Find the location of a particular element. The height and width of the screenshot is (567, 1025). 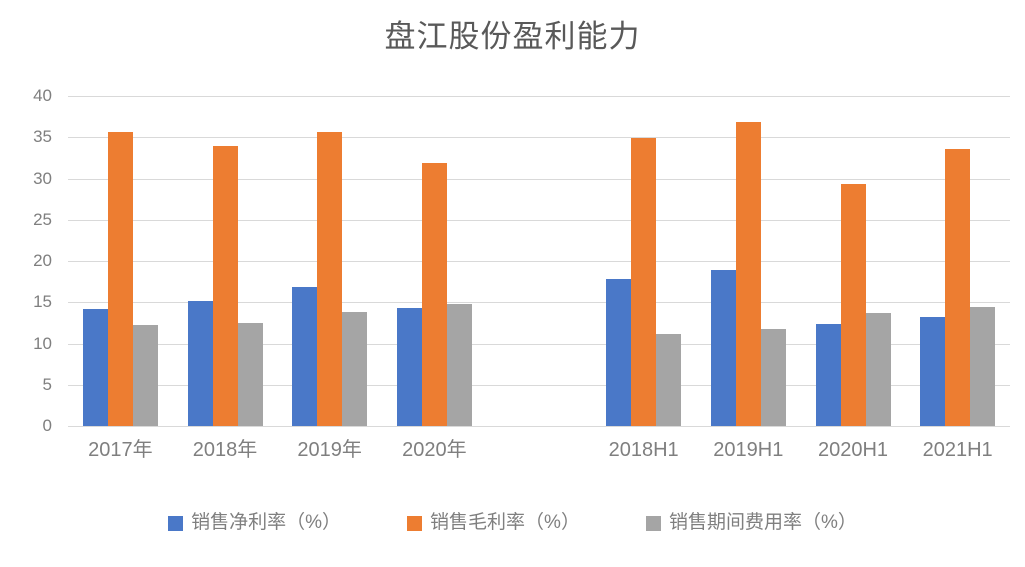

y-axis-tick-label: 5 is located at coordinates (47, 384).